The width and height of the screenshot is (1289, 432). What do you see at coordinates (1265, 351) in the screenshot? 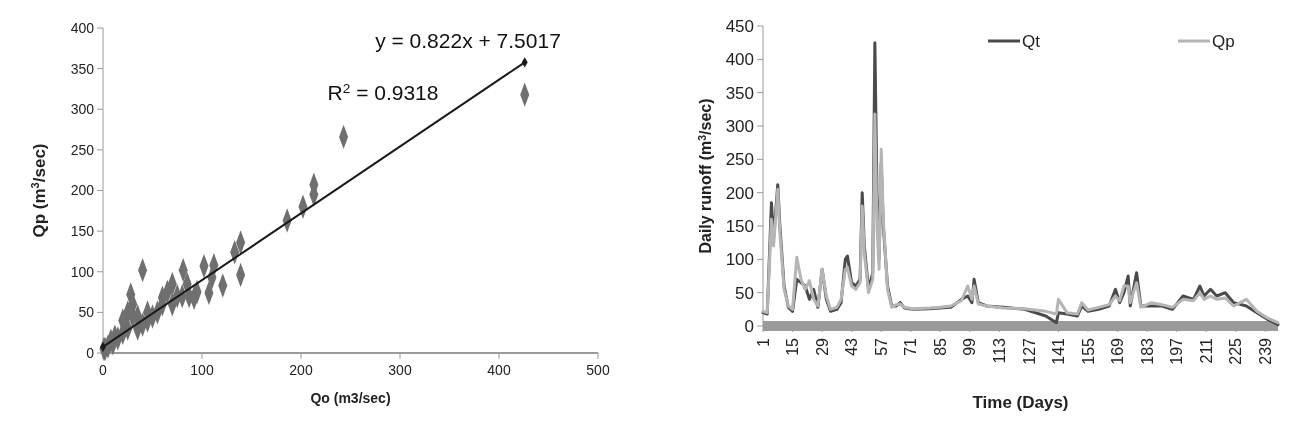
I see `x-tick-label: 239` at bounding box center [1265, 351].